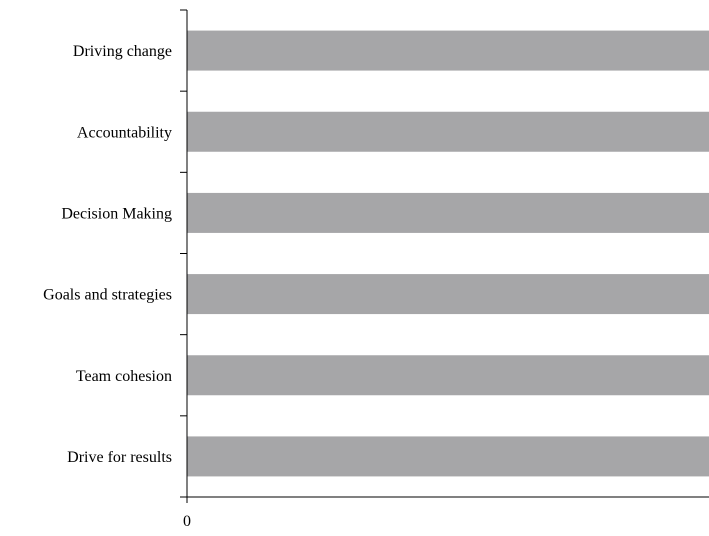 The image size is (709, 536). What do you see at coordinates (116, 213) in the screenshot?
I see `category-label: Decision Making` at bounding box center [116, 213].